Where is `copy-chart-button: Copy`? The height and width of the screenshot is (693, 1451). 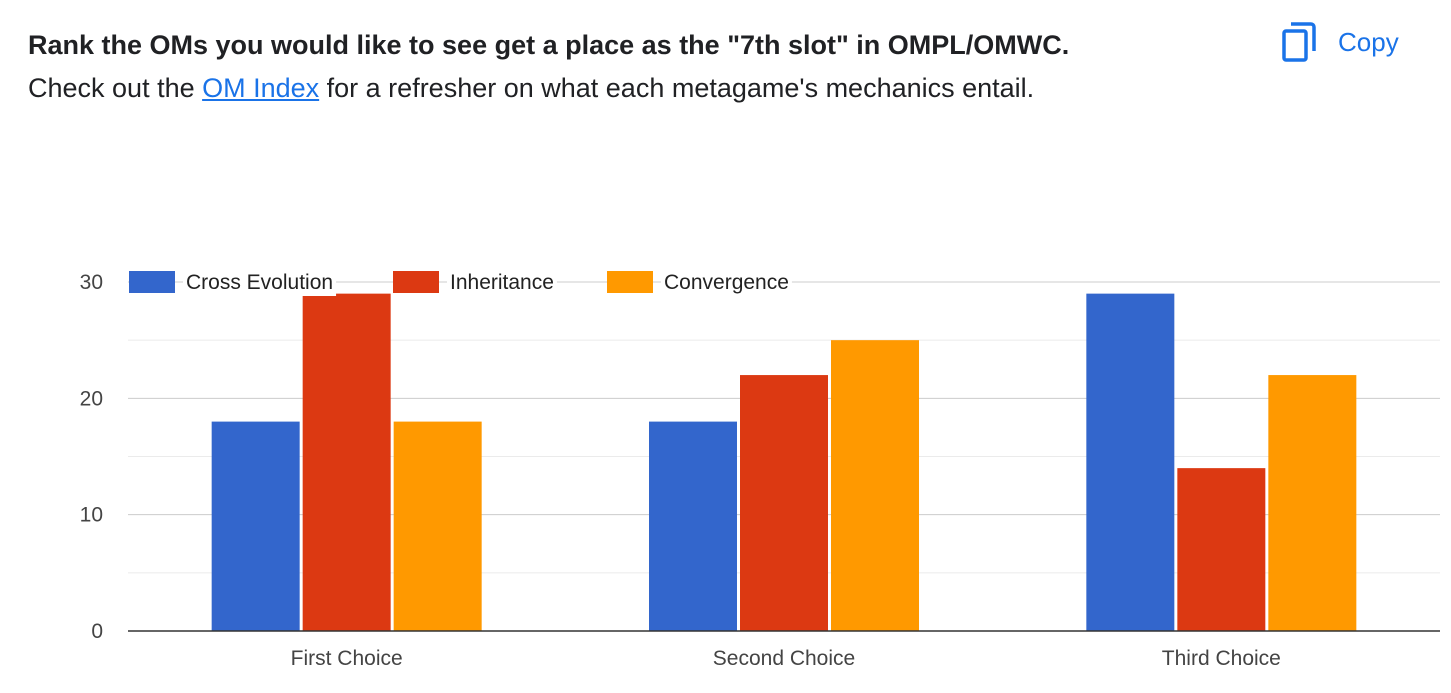 copy-chart-button: Copy is located at coordinates (1340, 42).